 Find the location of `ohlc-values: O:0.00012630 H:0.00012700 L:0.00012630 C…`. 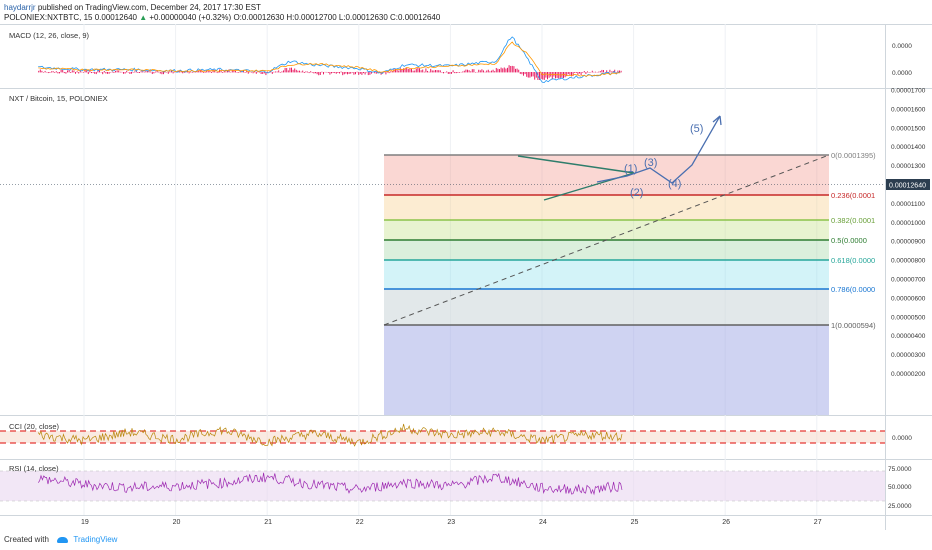

ohlc-values: O:0.00012630 H:0.00012700 L:0.00012630 C… is located at coordinates (337, 17).